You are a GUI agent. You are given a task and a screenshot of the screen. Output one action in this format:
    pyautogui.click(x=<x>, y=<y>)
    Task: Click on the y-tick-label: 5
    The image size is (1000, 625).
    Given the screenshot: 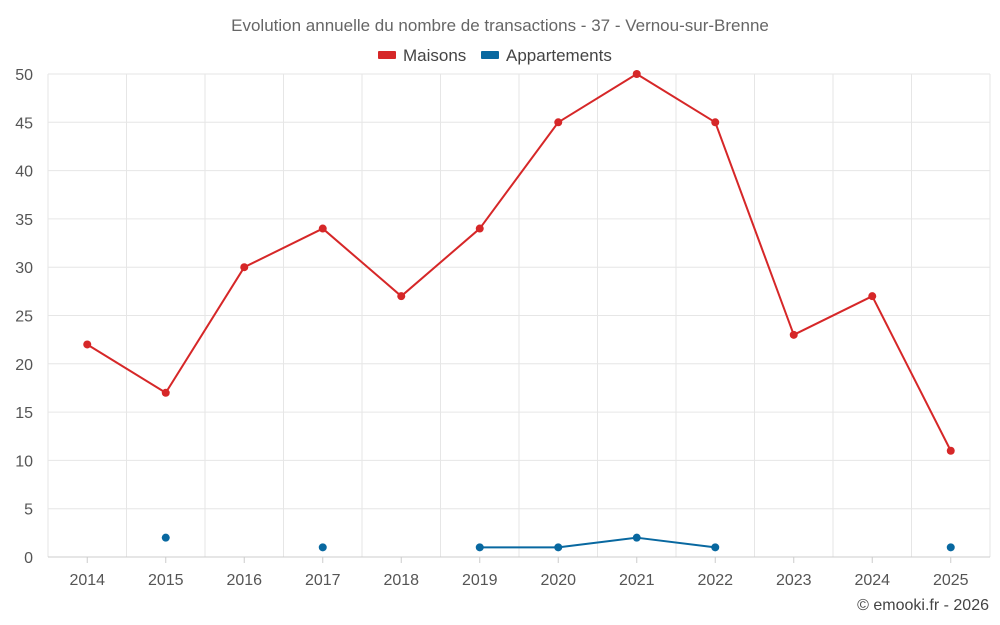 What is the action you would take?
    pyautogui.click(x=28, y=510)
    